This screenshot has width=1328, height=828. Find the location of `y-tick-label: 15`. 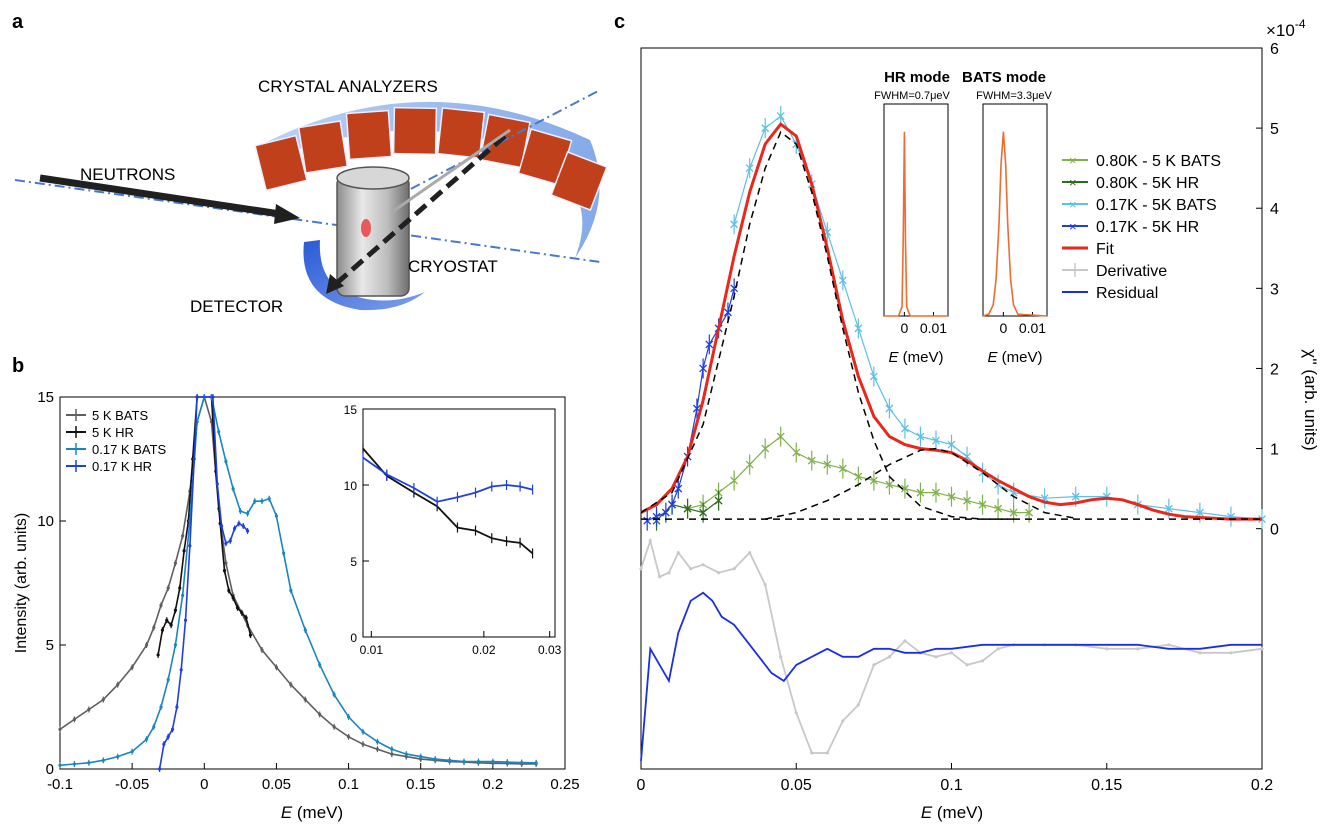

y-tick-label: 15 is located at coordinates (45, 397).